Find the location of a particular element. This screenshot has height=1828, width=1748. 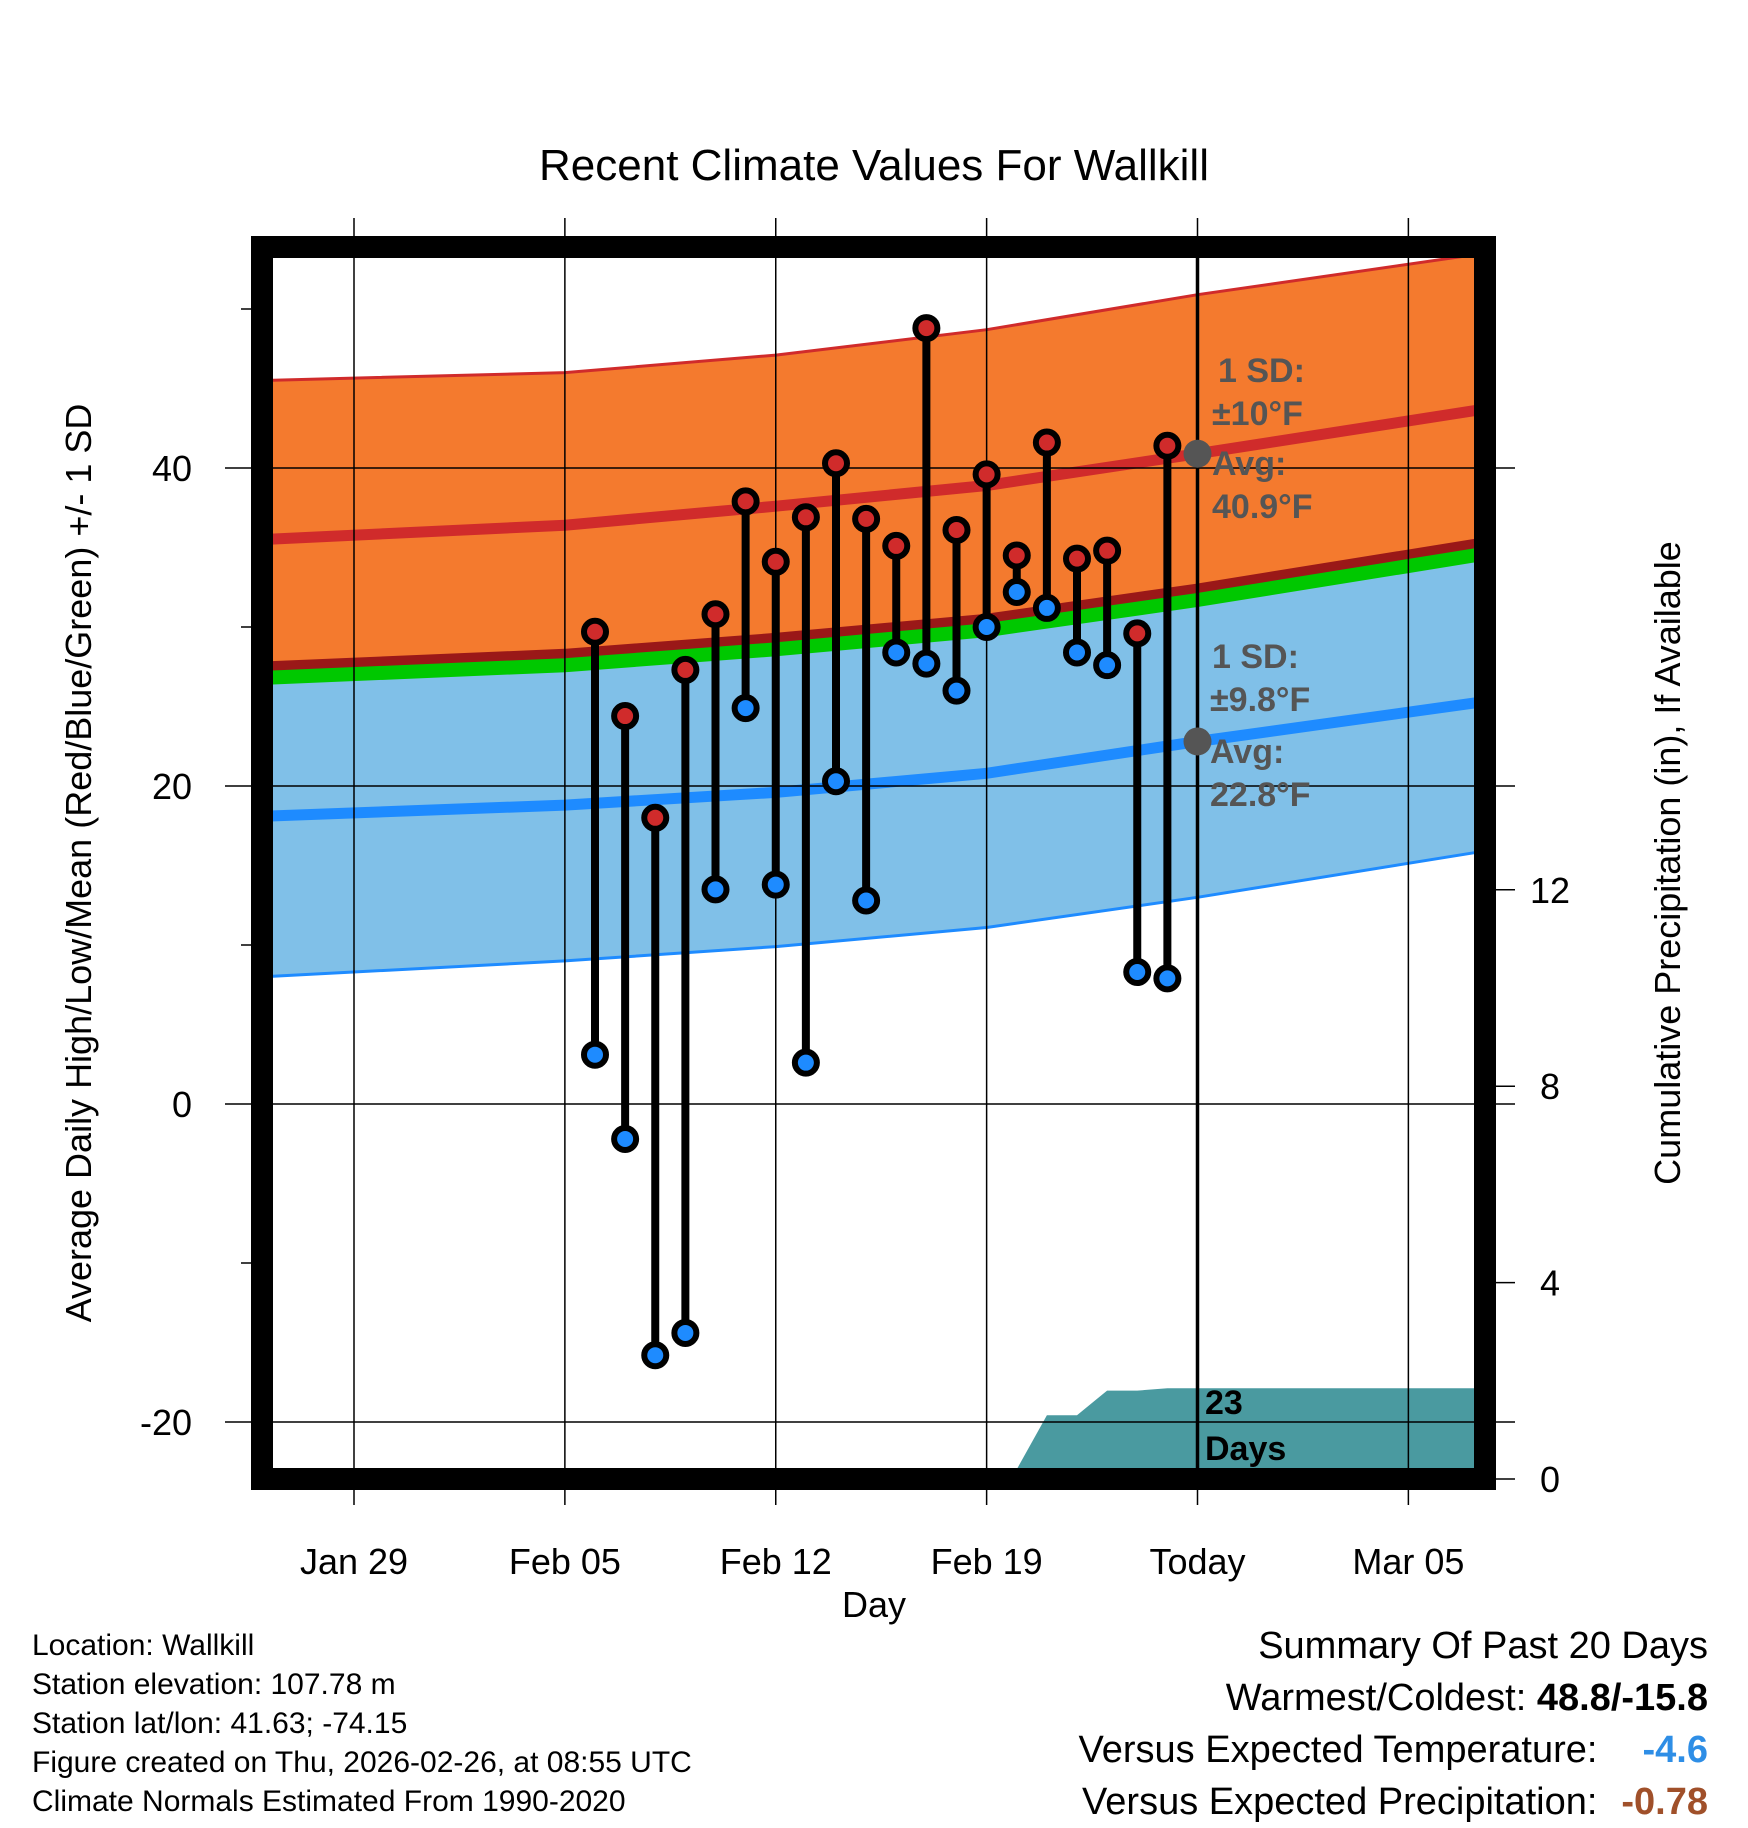

precip-value: -0.78 is located at coordinates (1664, 1802).